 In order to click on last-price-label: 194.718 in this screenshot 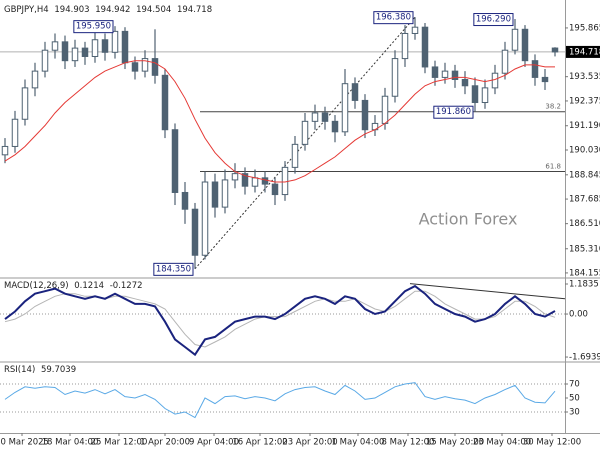, I will do `click(584, 52)`.